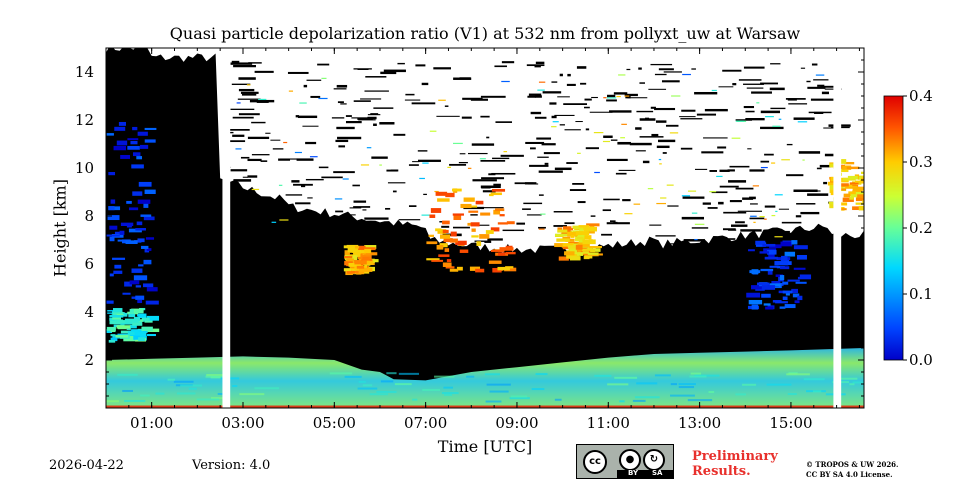 Image resolution: width=960 pixels, height=480 pixels. What do you see at coordinates (921, 228) in the screenshot?
I see `colorbar-tick-label: 0.2` at bounding box center [921, 228].